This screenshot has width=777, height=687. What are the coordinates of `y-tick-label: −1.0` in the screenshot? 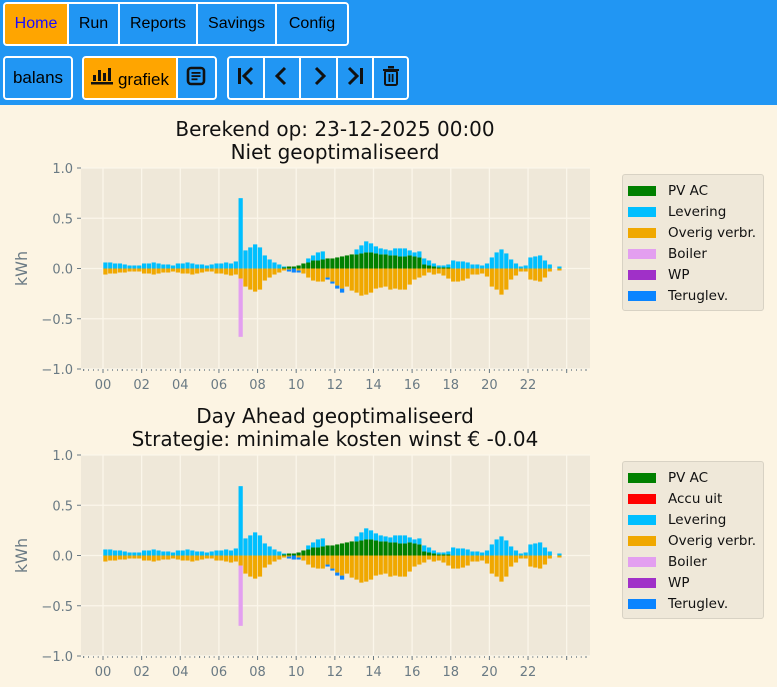 It's located at (57, 370).